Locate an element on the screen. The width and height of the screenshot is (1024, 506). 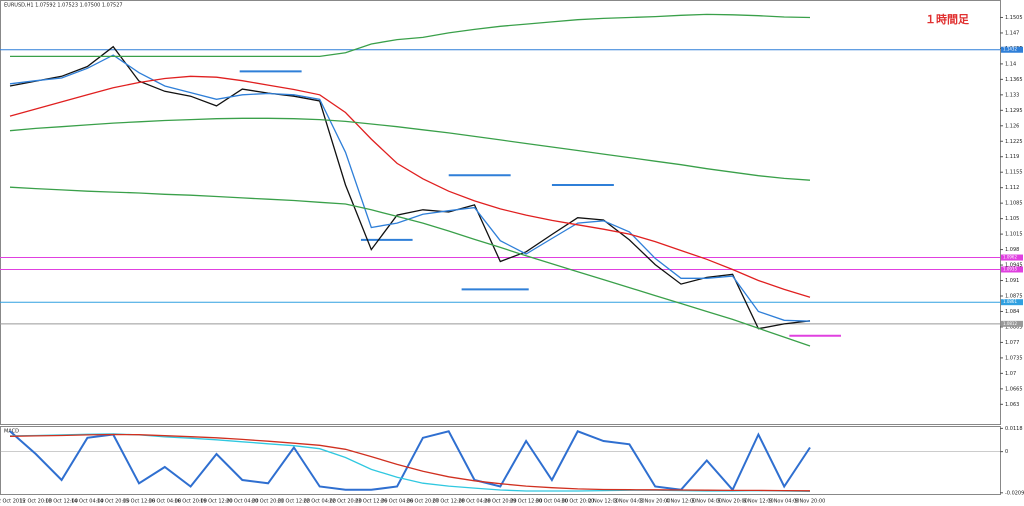
y-tick-label: 1.126 is located at coordinates (1012, 126).